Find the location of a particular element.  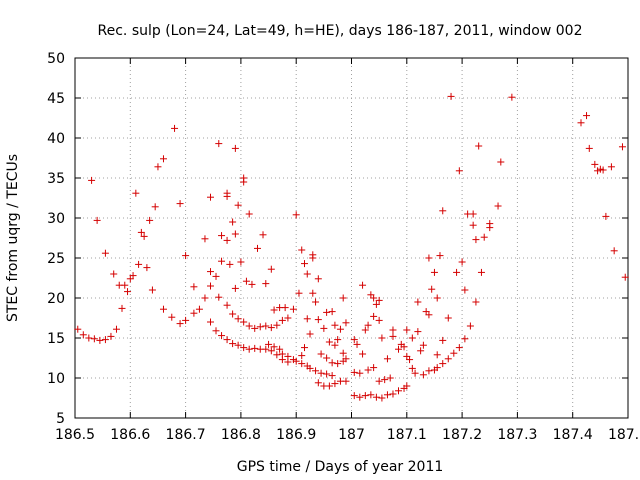

y-tick-label: 25 is located at coordinates (56, 259).